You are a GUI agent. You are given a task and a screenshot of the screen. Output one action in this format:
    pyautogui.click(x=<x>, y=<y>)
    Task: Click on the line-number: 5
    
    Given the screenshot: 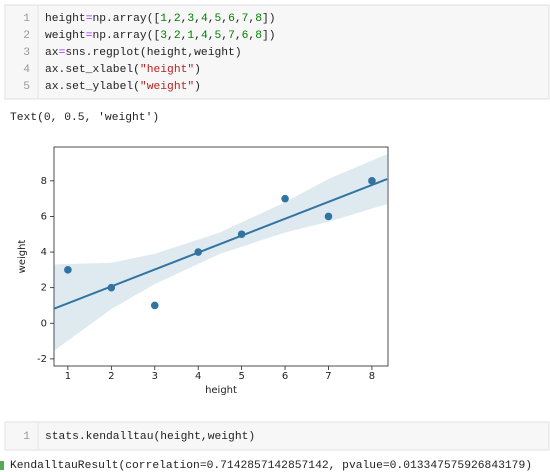 What is the action you would take?
    pyautogui.click(x=26, y=87)
    